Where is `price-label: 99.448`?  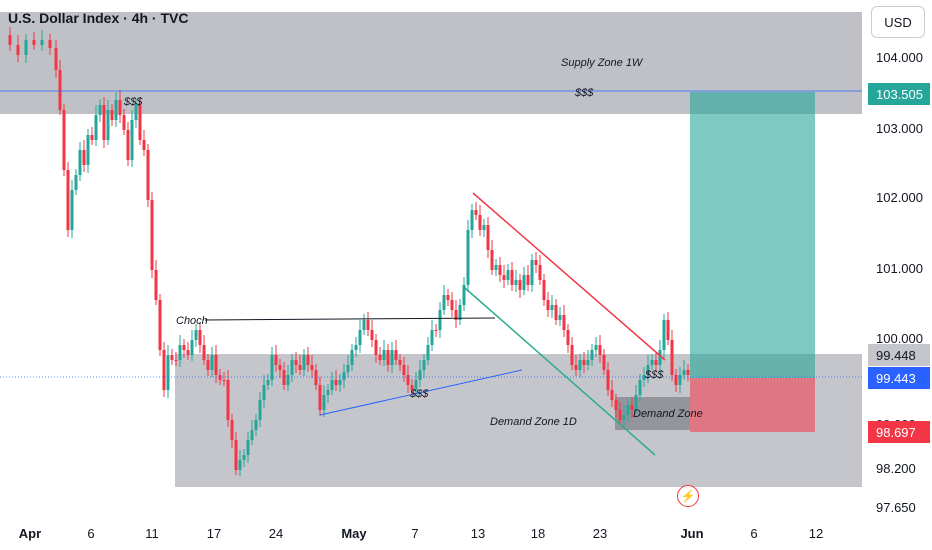
price-label: 99.448 is located at coordinates (899, 355).